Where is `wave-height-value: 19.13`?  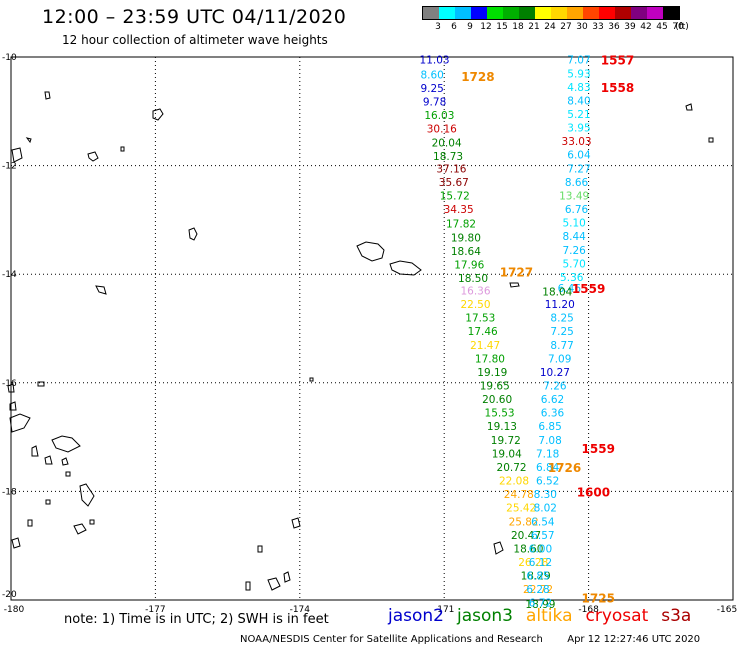
wave-height-value: 19.13 is located at coordinates (502, 427).